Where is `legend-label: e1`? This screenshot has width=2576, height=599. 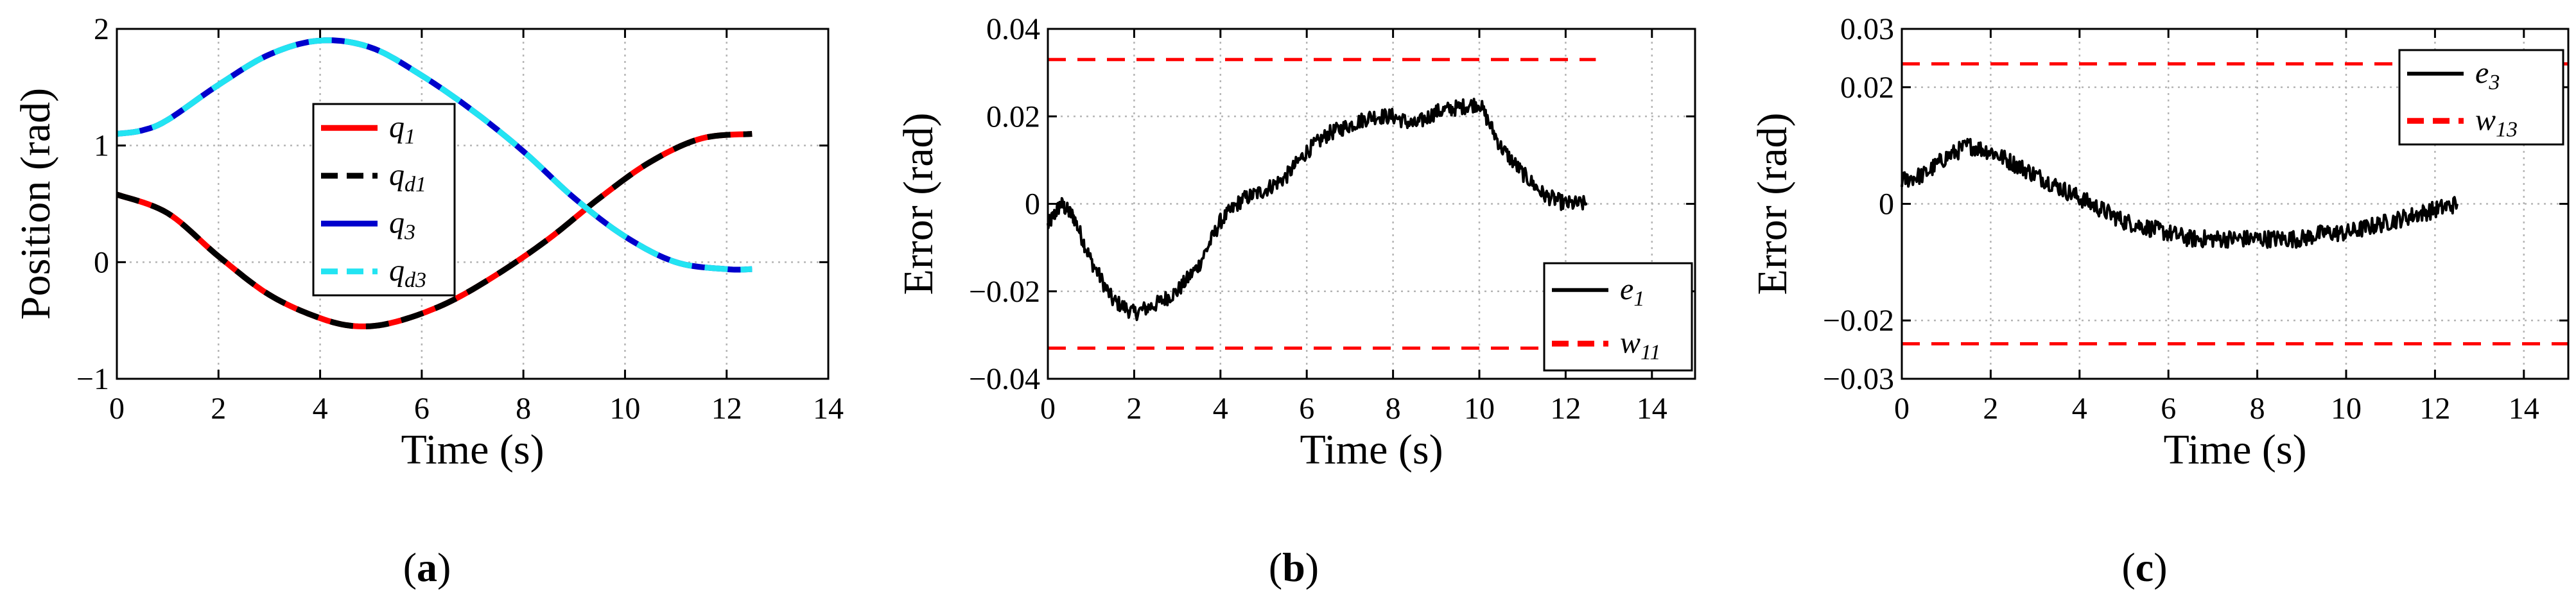 legend-label: e1 is located at coordinates (1632, 291).